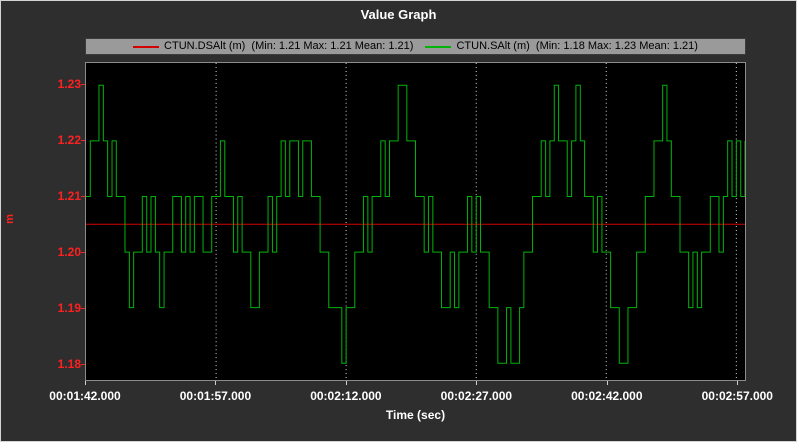 The height and width of the screenshot is (442, 797). What do you see at coordinates (69, 308) in the screenshot?
I see `y-tick-label: 1.19` at bounding box center [69, 308].